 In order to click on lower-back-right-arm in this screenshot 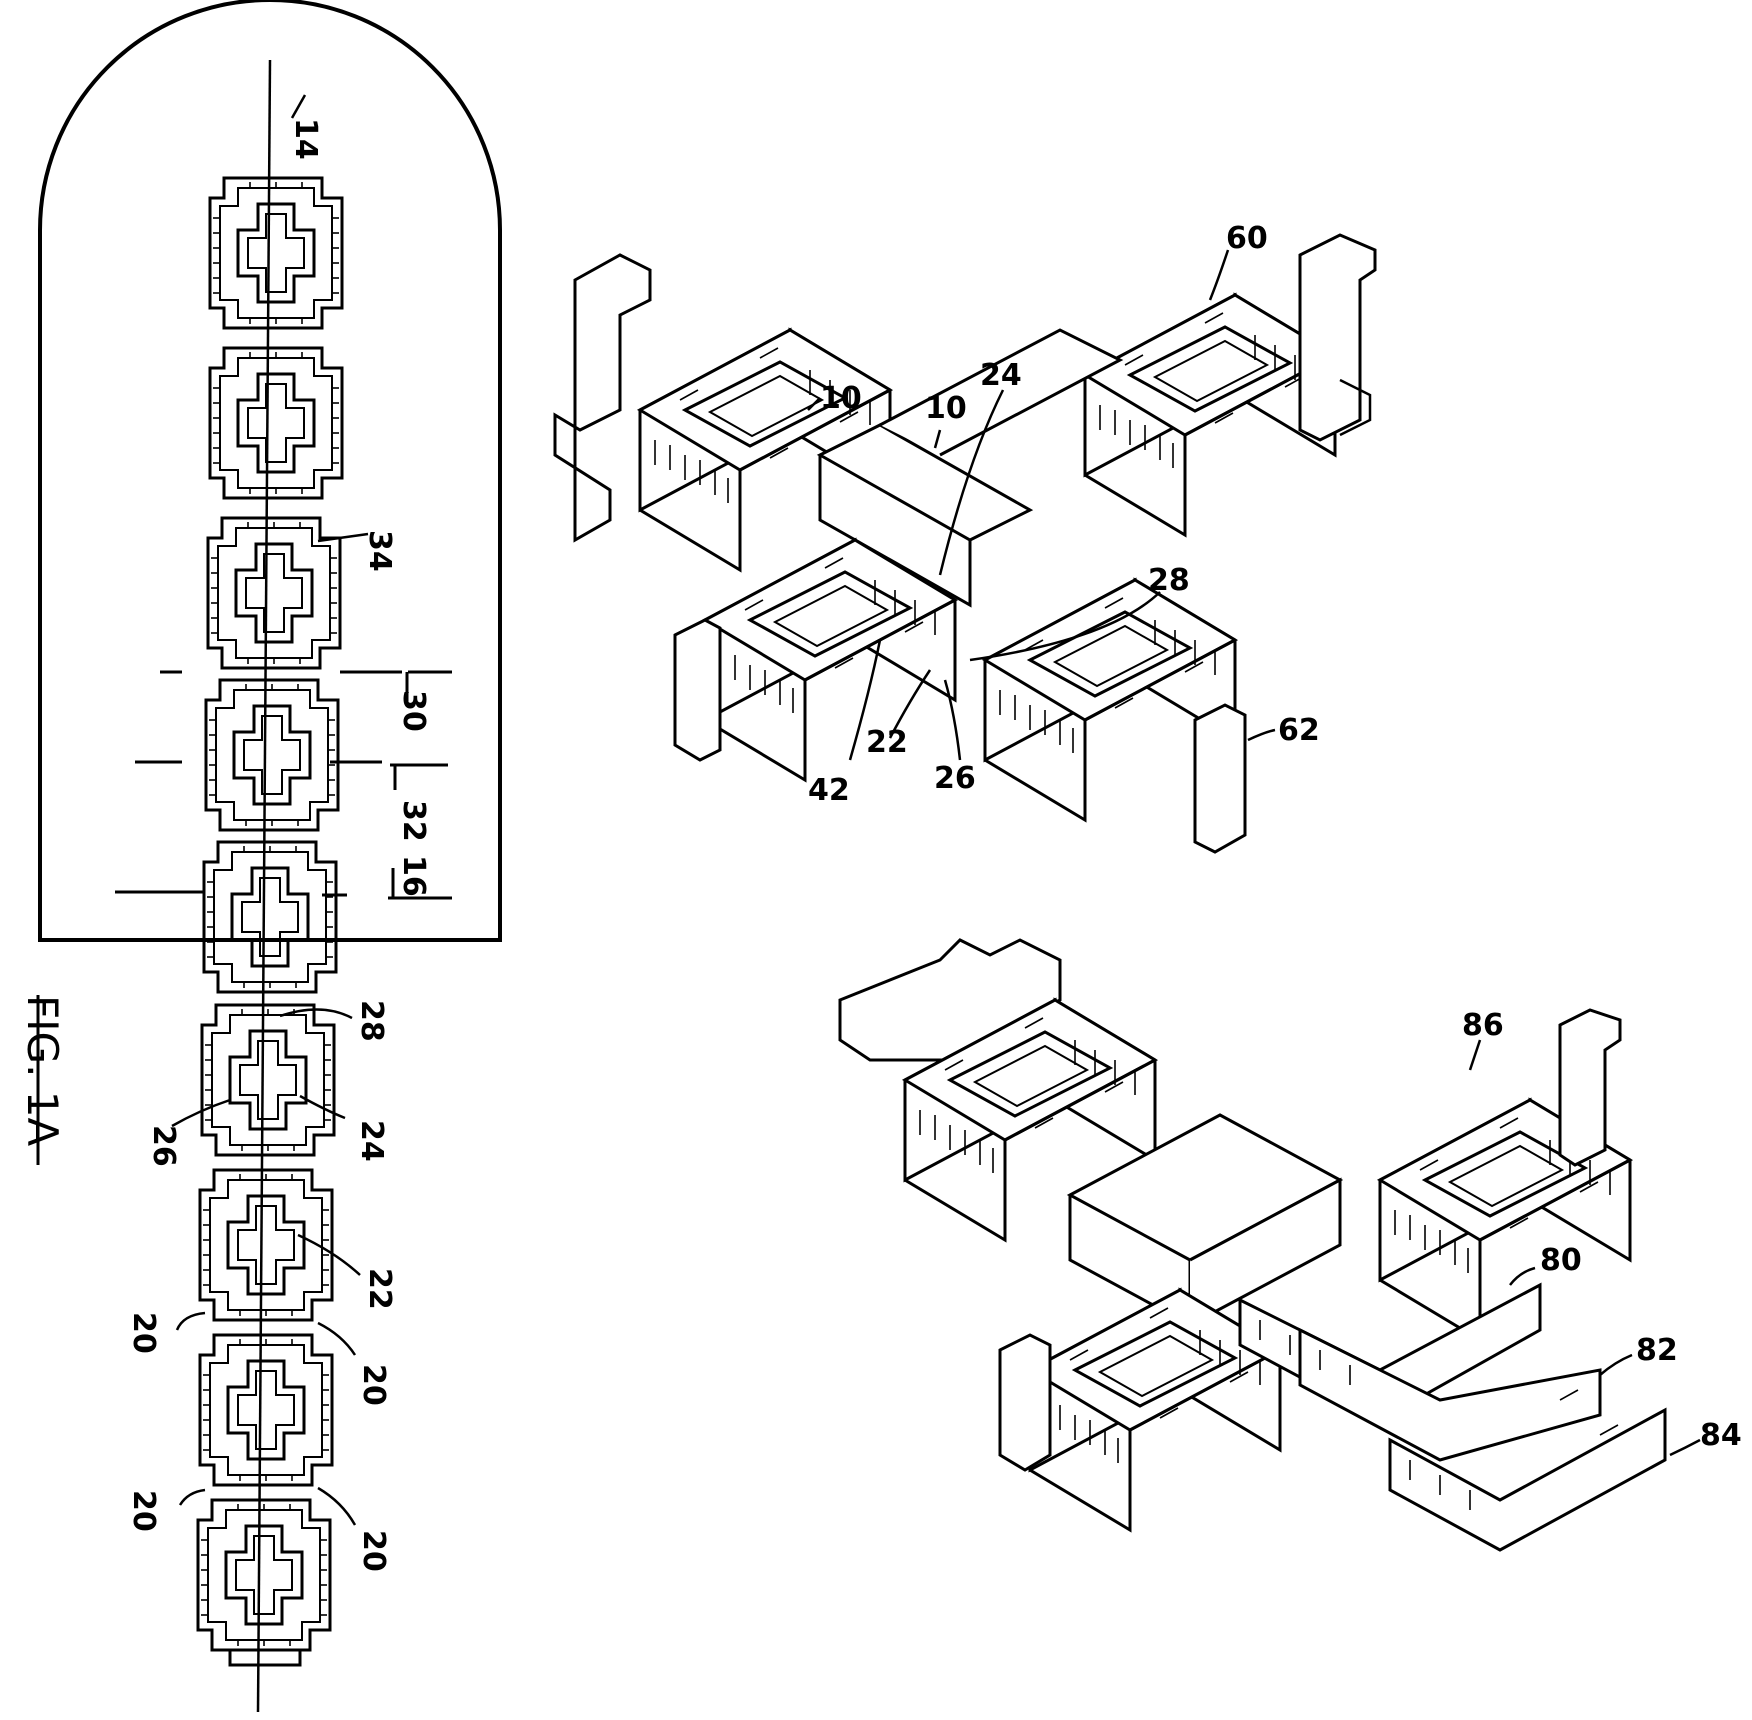, I will do `click(1505, 1175)`.